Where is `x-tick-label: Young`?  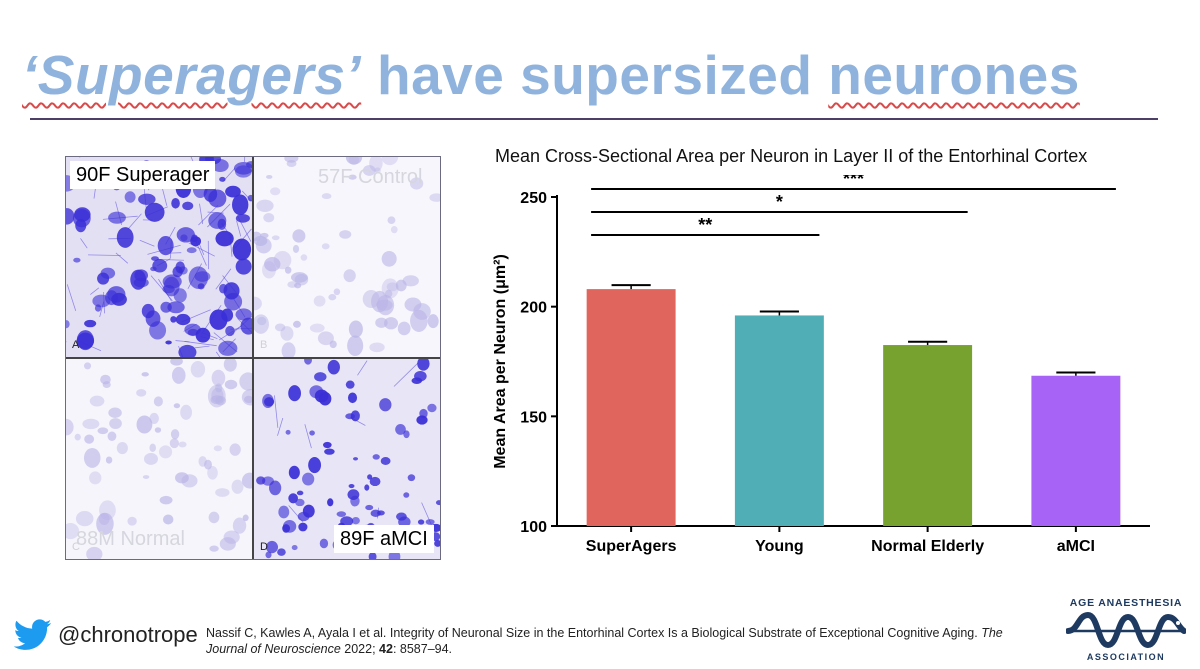 x-tick-label: Young is located at coordinates (779, 546).